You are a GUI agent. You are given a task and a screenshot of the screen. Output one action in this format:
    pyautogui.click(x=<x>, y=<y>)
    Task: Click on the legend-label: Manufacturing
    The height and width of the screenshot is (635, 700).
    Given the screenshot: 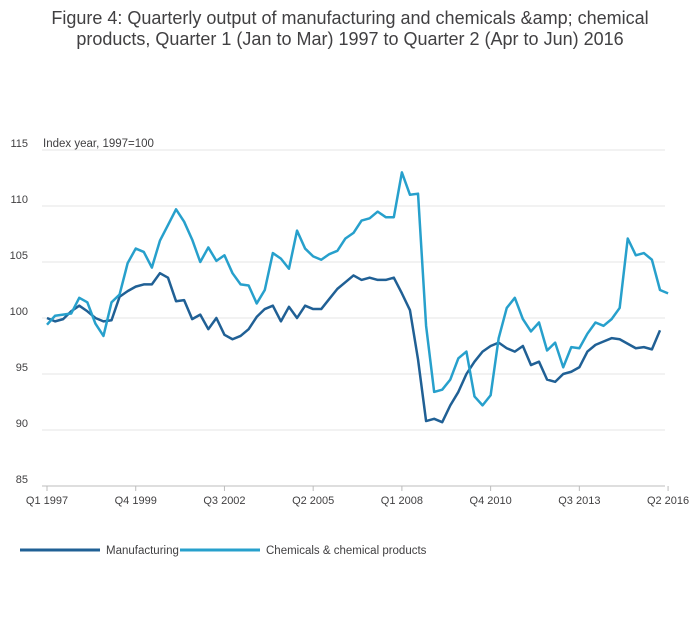 What is the action you would take?
    pyautogui.click(x=142, y=551)
    